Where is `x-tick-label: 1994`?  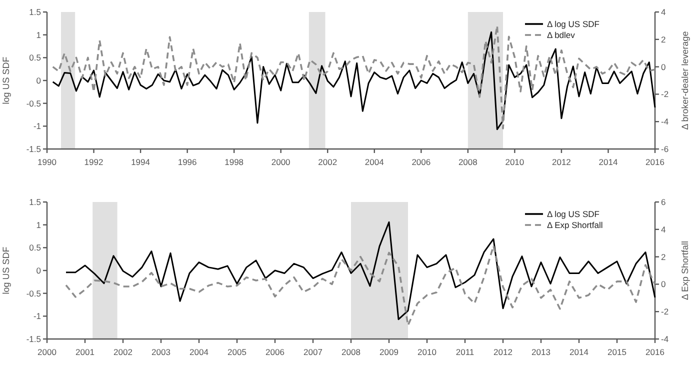 x-tick-label: 1994 is located at coordinates (140, 162).